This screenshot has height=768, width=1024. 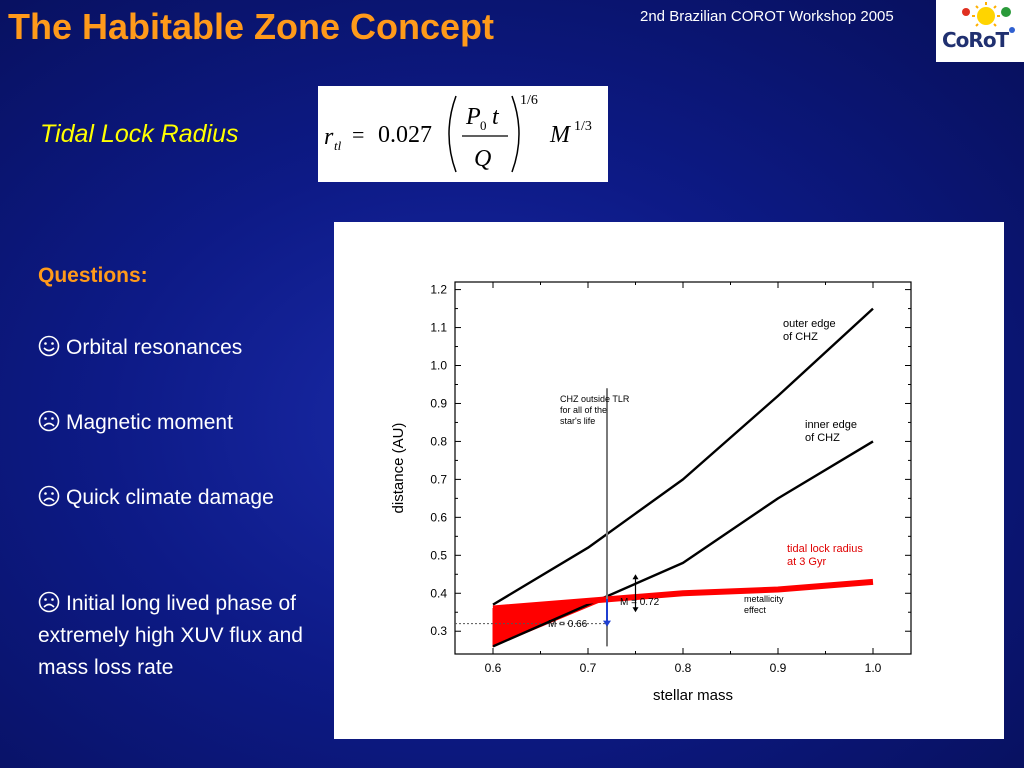 I want to click on y-tick-label: 1.1, so click(x=438, y=328).